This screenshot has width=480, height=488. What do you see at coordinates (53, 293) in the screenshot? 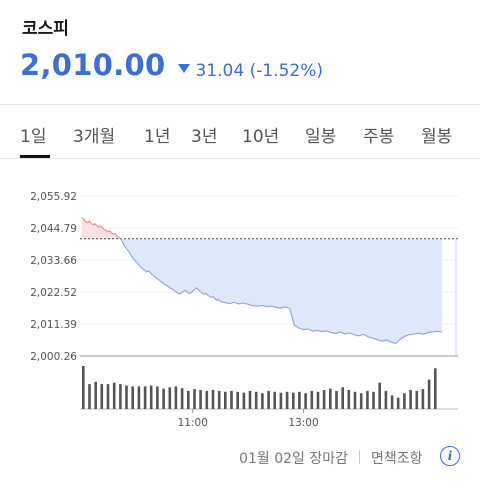
I see `y-tick-label: 2,022.52` at bounding box center [53, 293].